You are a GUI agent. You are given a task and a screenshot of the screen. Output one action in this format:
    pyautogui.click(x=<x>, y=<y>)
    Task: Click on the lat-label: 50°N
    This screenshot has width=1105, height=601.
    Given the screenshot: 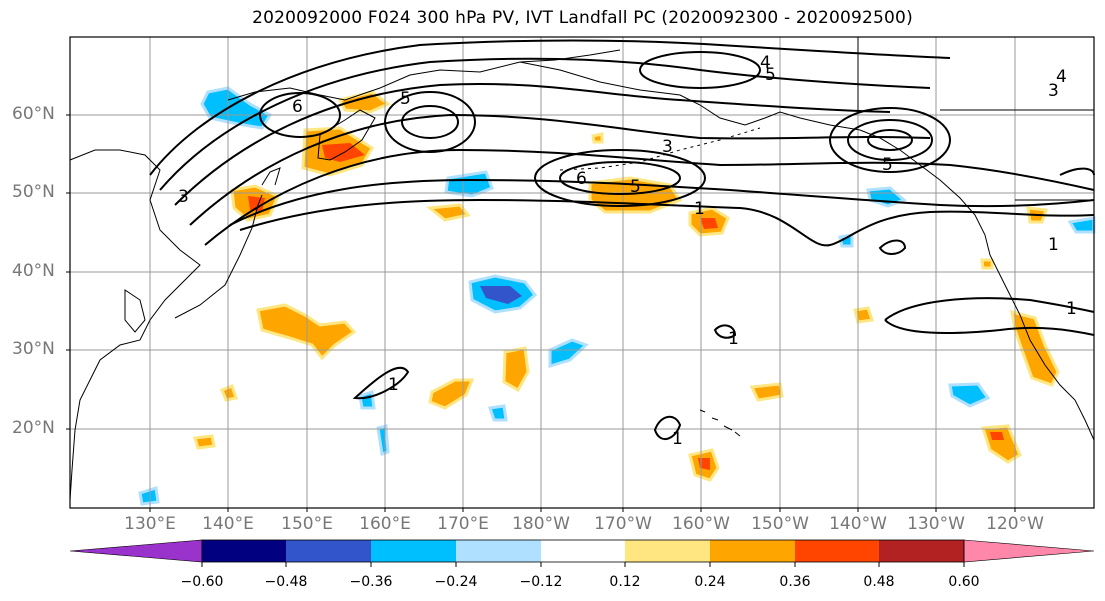 What is the action you would take?
    pyautogui.click(x=33, y=192)
    